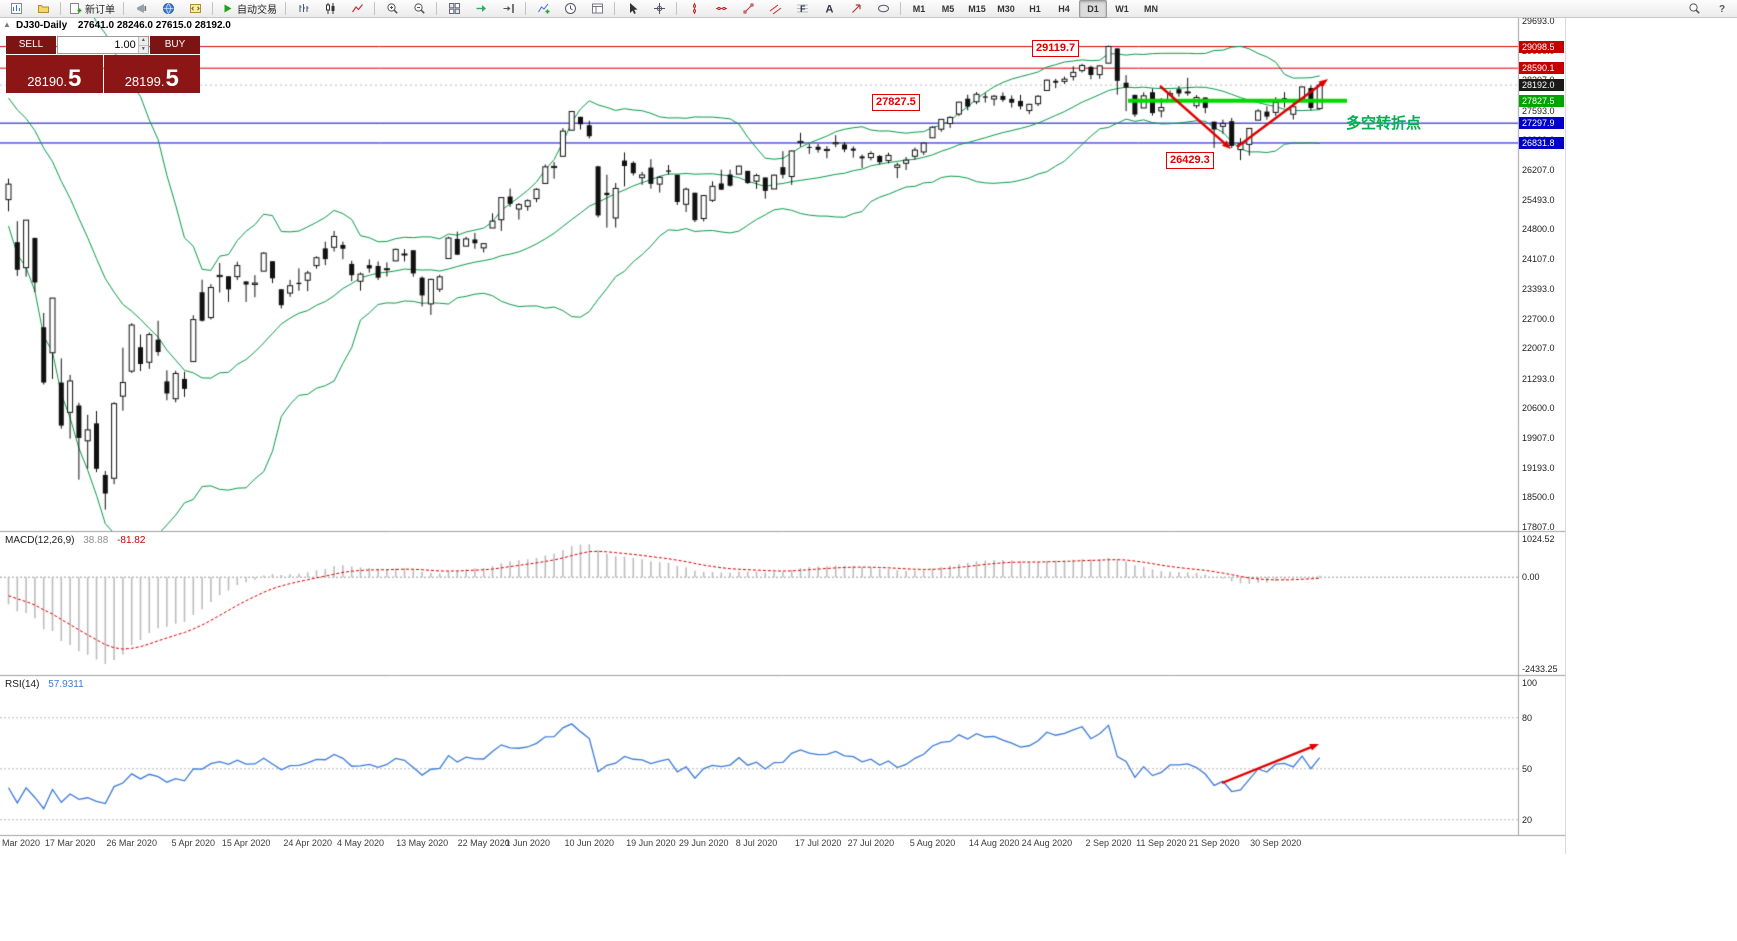 Image resolution: width=1737 pixels, height=941 pixels. Describe the element at coordinates (977, 9) in the screenshot. I see `tf-m15: M15` at that location.